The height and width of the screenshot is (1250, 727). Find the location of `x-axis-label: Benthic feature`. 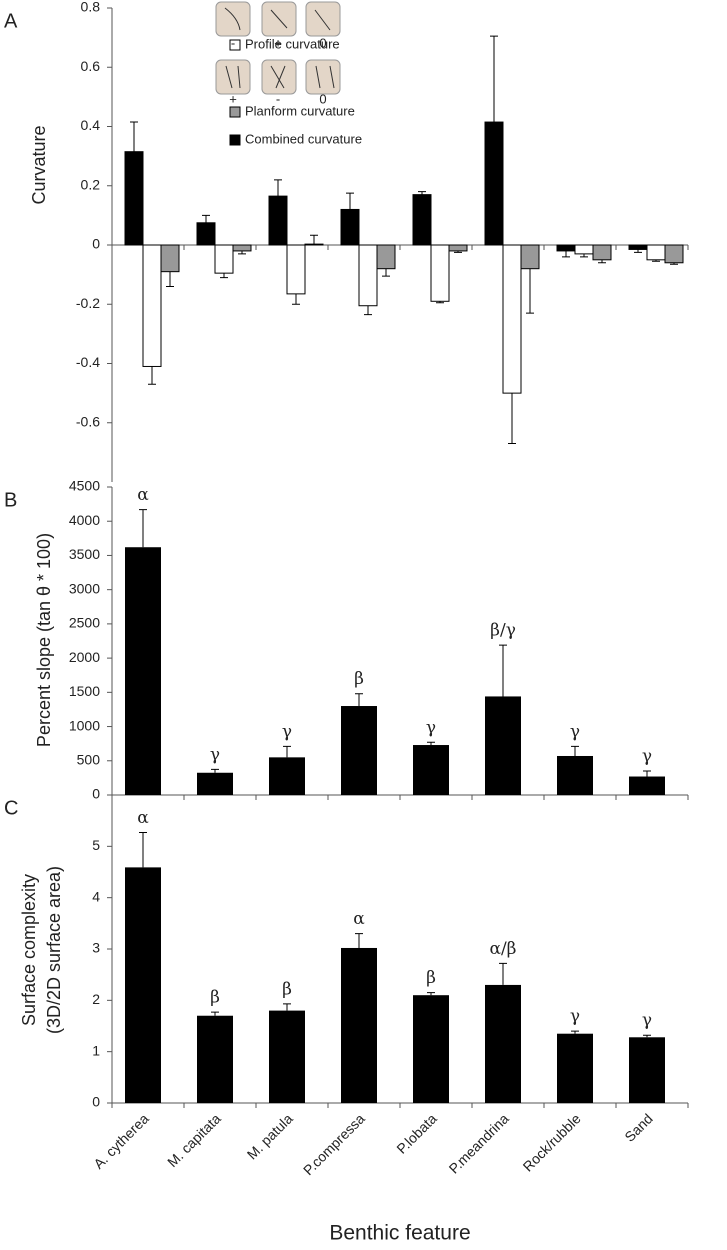

x-axis-label: Benthic feature is located at coordinates (399, 1233).